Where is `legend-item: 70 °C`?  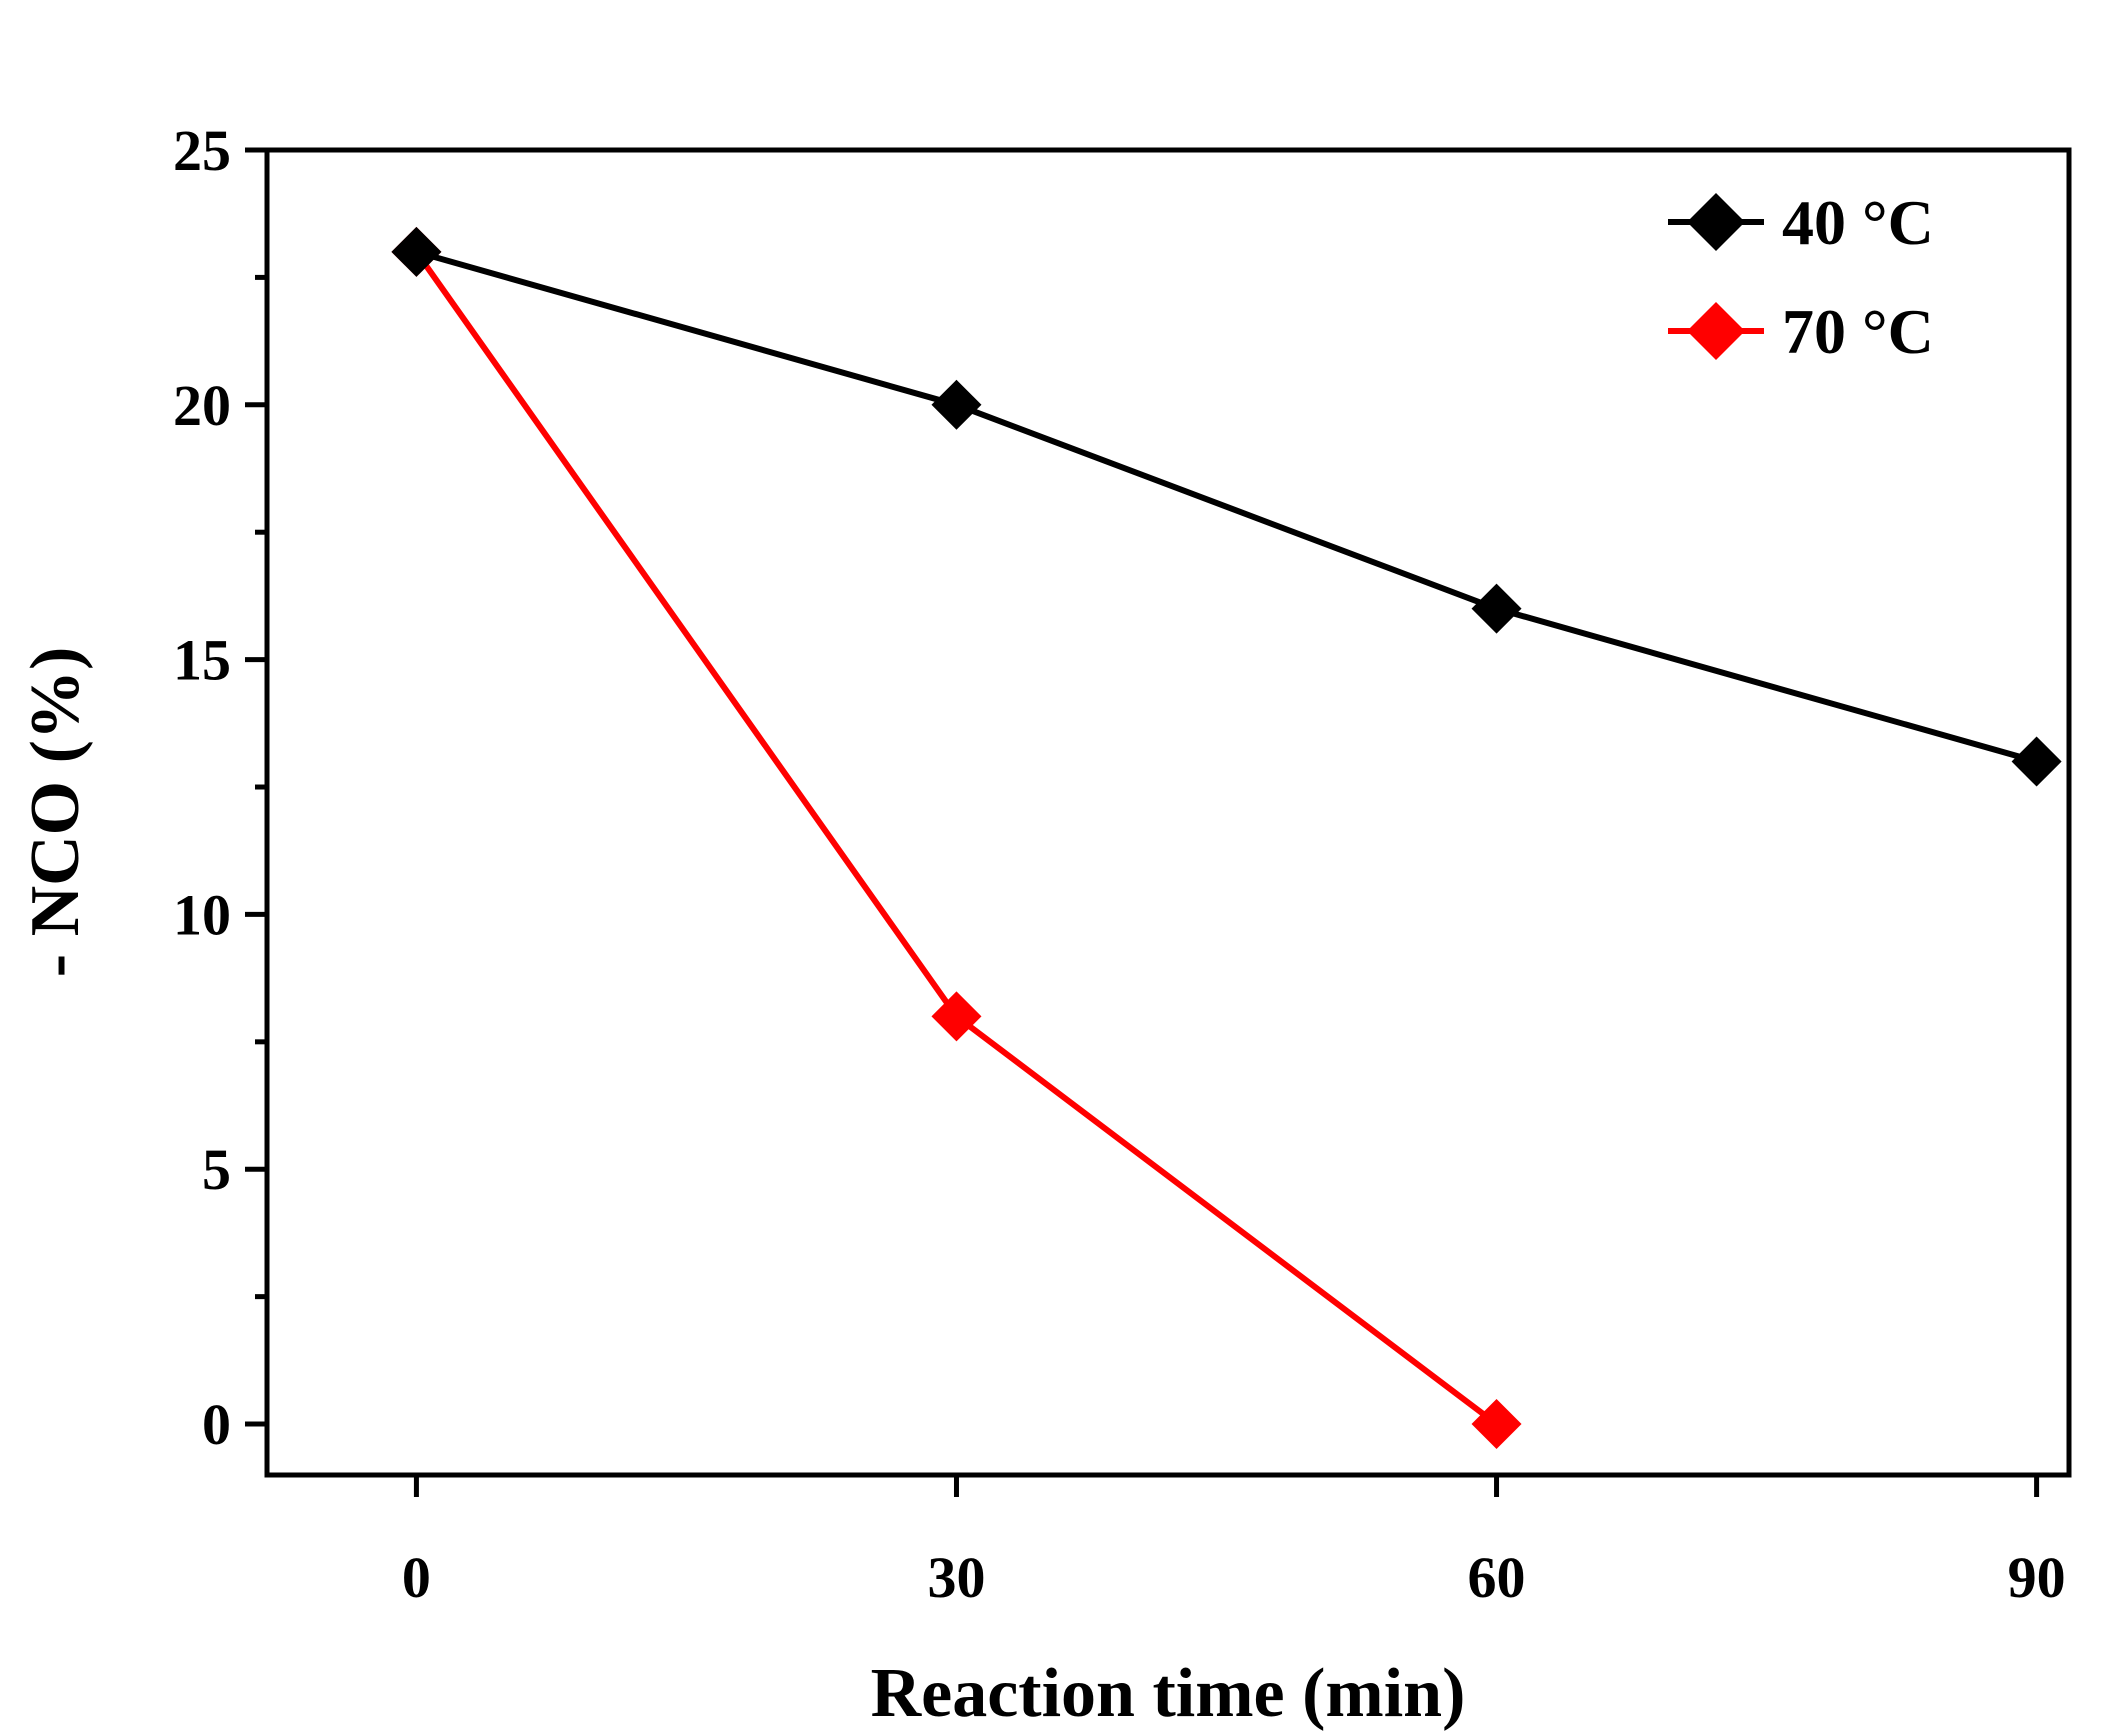
legend-item: 70 °C is located at coordinates (1801, 331).